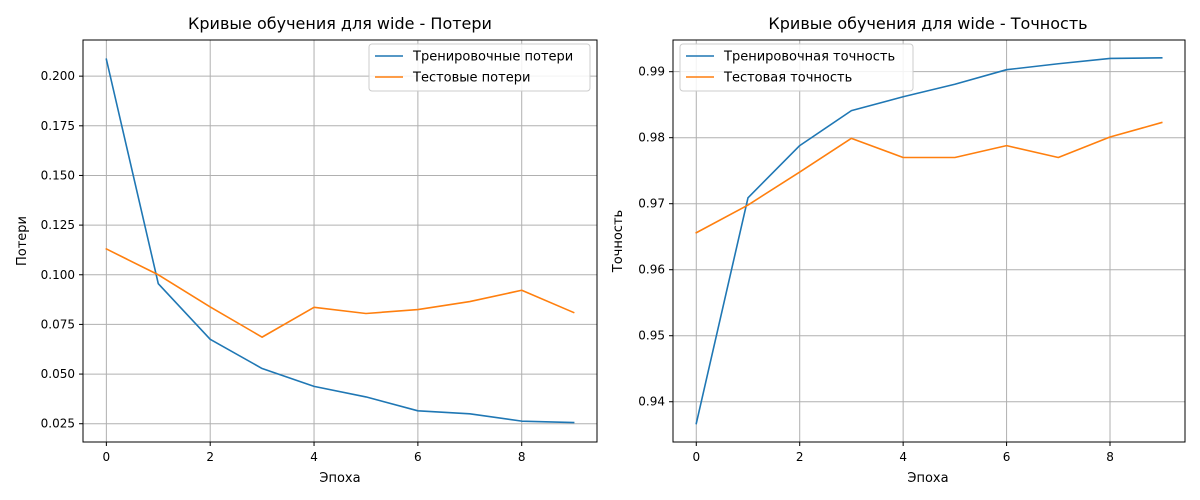  I want to click on loss-legend-box, so click(479, 67).